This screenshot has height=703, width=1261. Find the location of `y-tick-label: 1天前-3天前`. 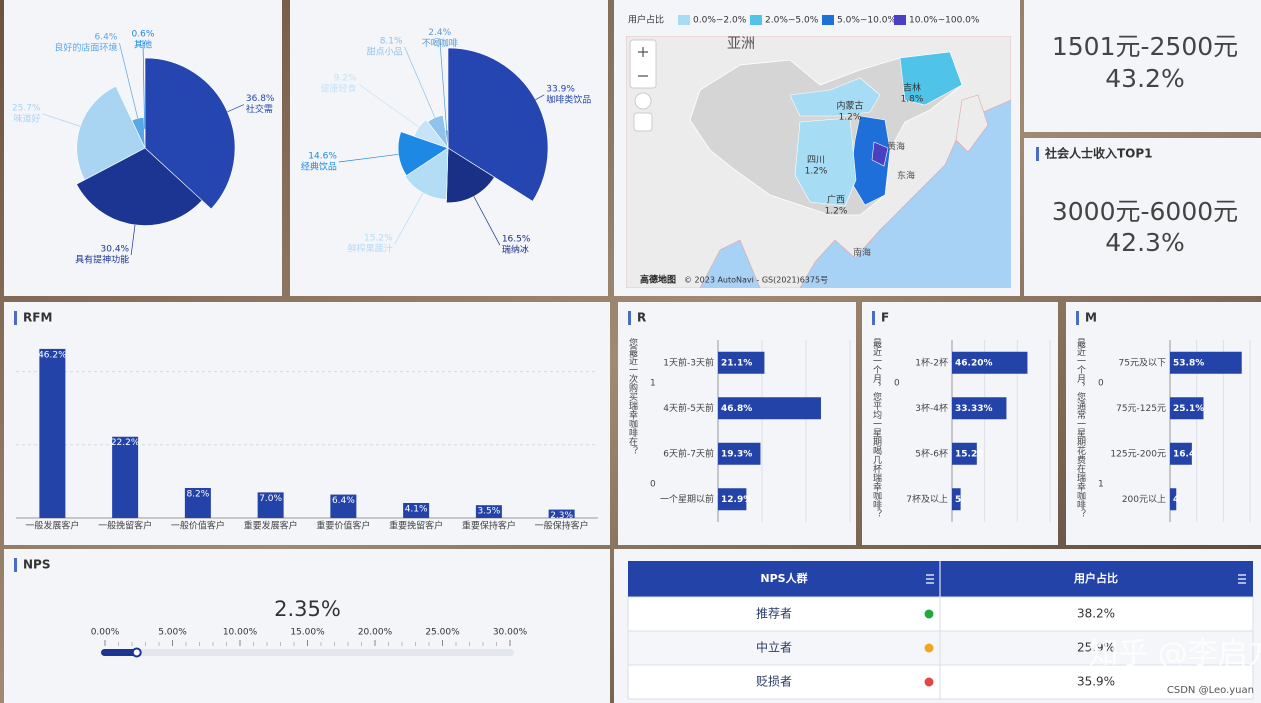

y-tick-label: 1天前-3天前 is located at coordinates (688, 362).